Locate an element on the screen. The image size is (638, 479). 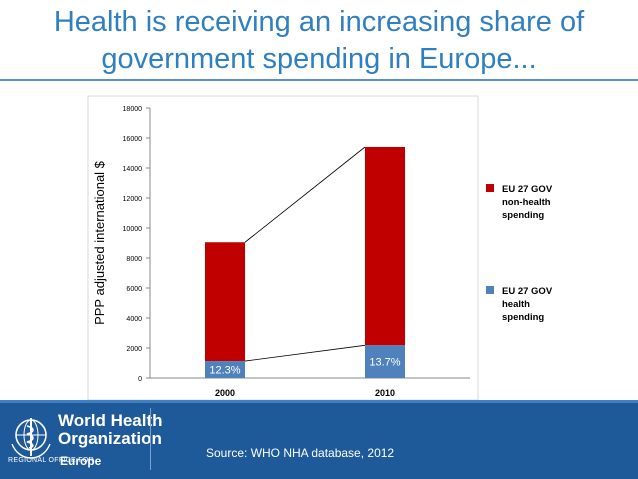
health-share-label: 12.3% is located at coordinates (224, 371).